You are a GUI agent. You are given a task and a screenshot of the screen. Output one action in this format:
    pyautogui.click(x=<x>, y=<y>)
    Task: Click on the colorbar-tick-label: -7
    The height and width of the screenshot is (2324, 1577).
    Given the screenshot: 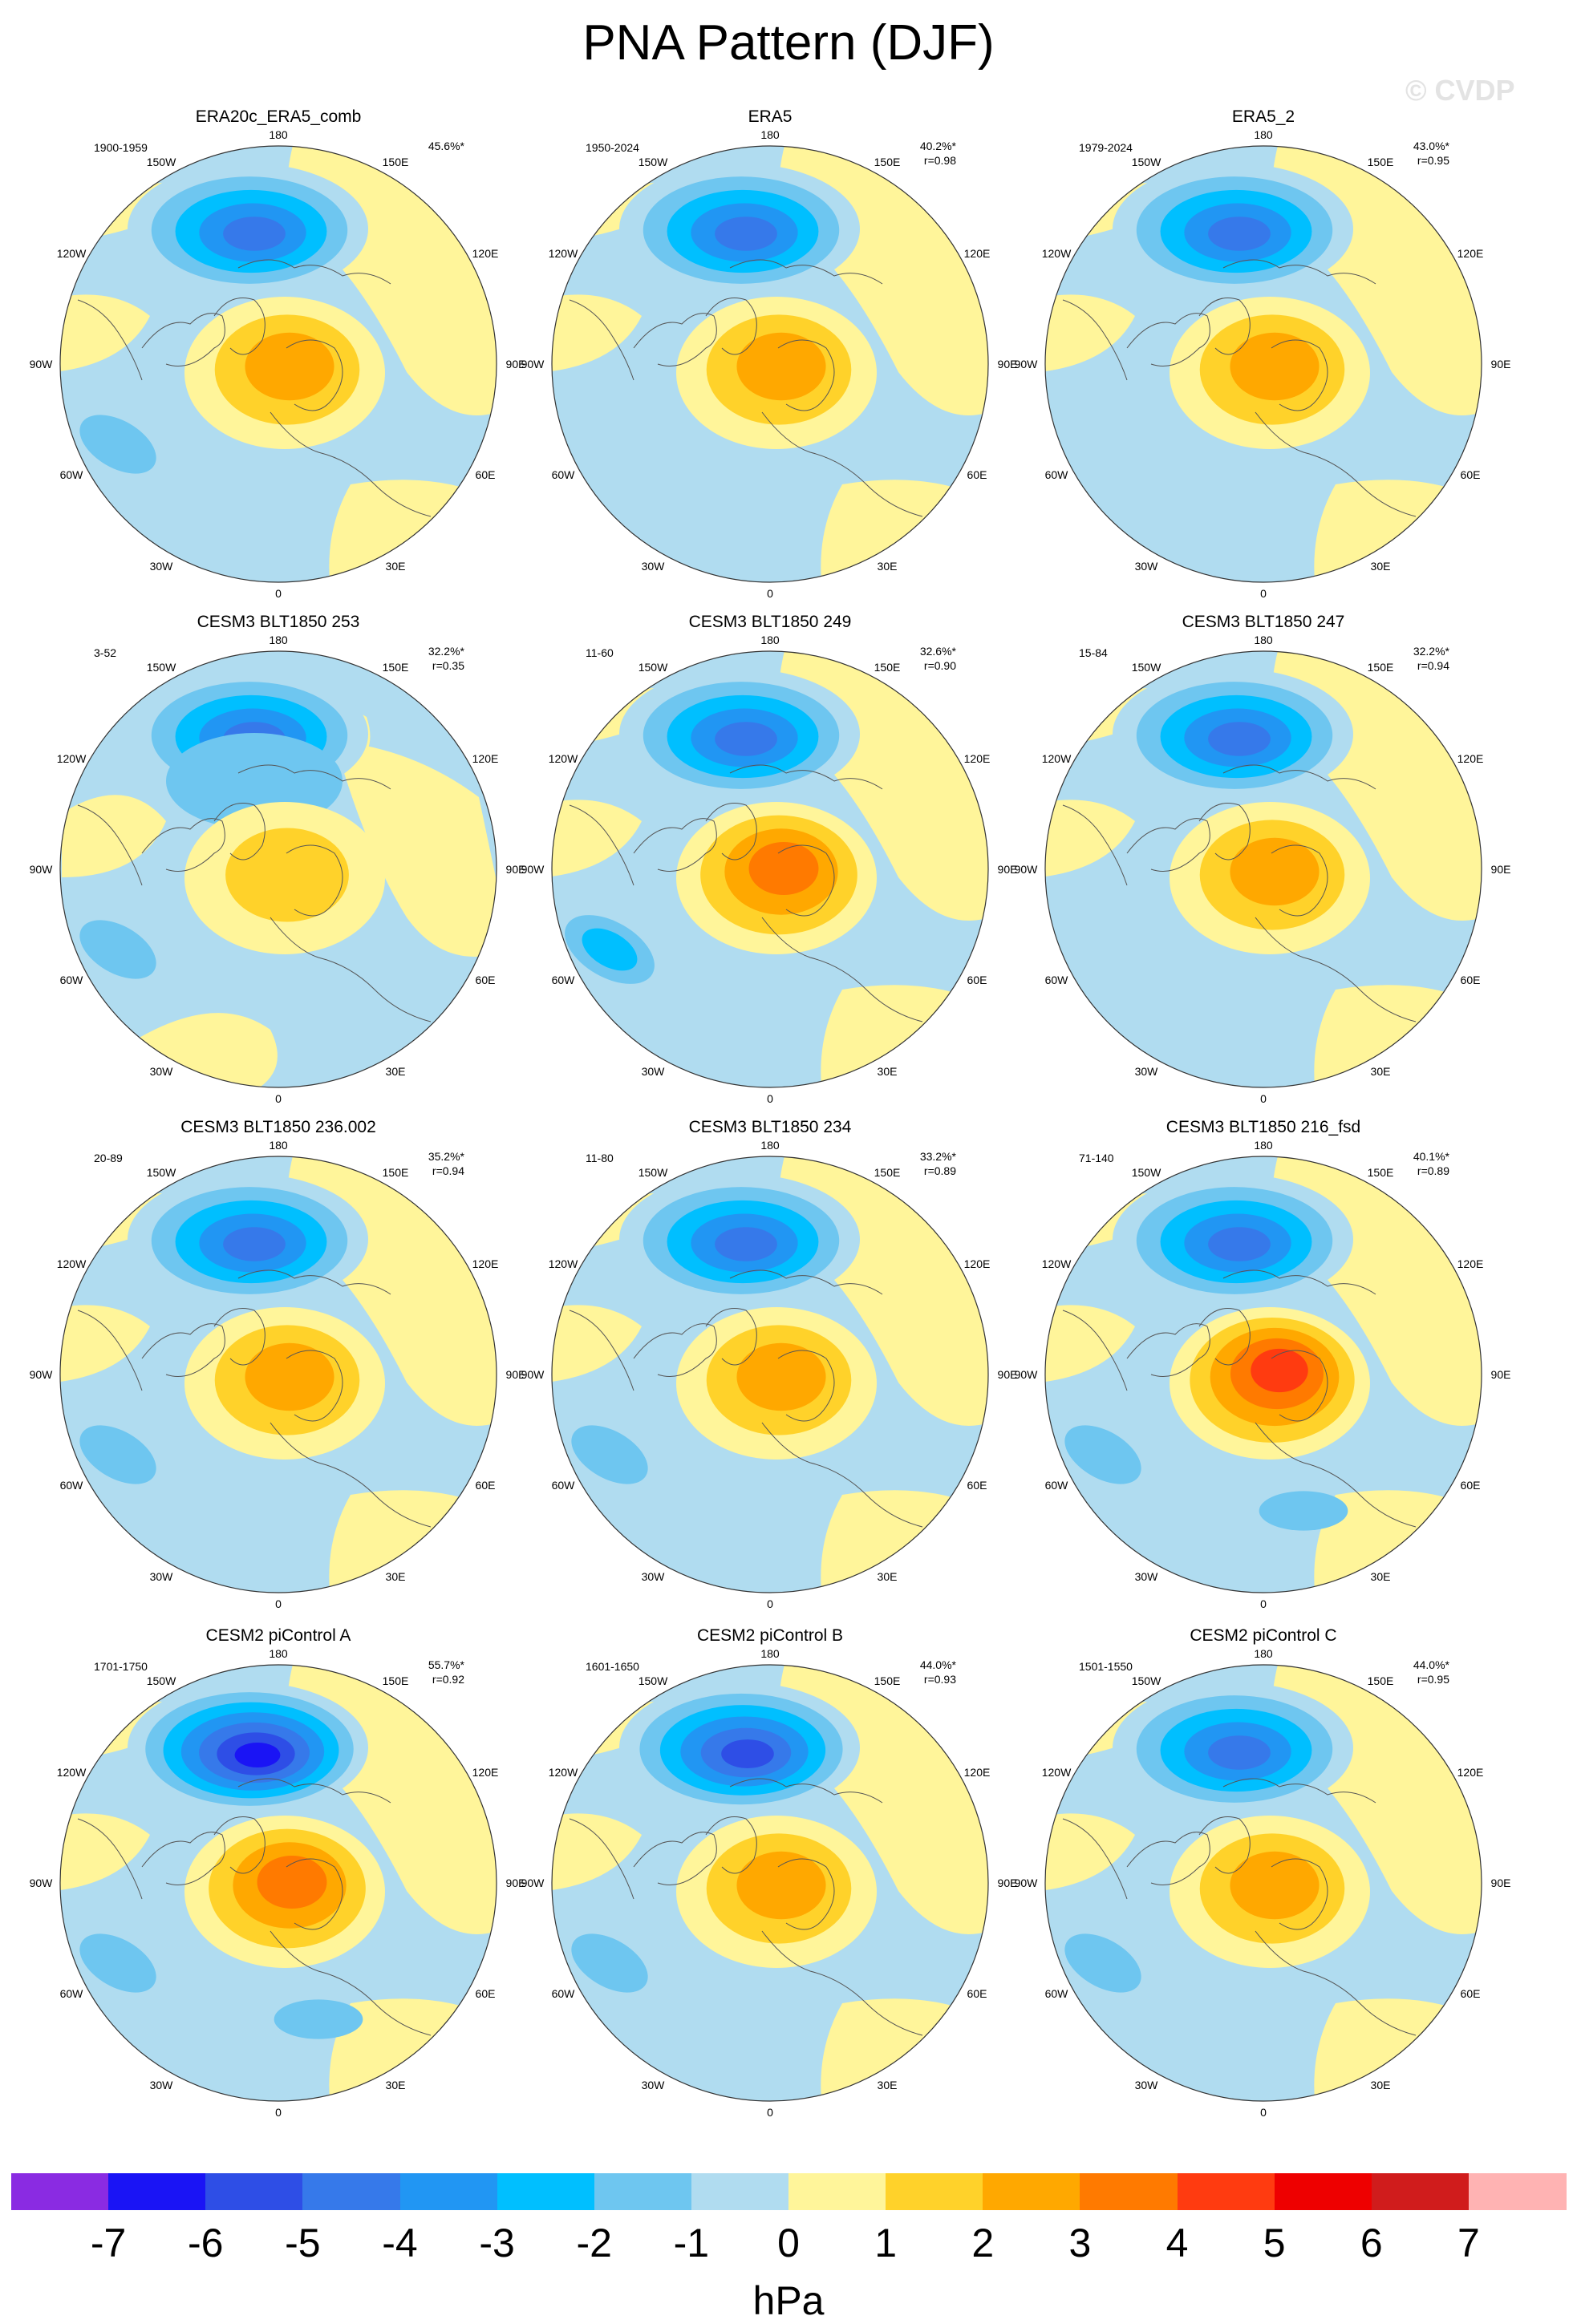 What is the action you would take?
    pyautogui.click(x=108, y=2243)
    